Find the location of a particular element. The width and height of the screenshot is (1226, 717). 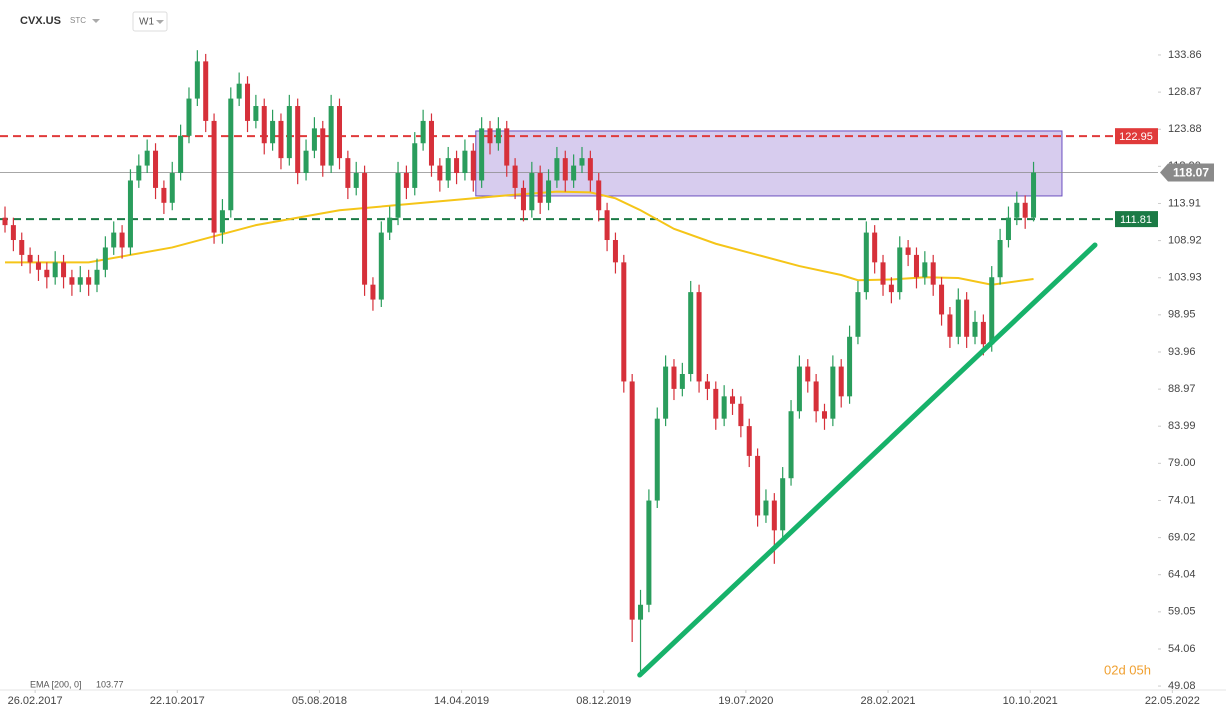

ema-legend-value: 103.77 is located at coordinates (110, 684).